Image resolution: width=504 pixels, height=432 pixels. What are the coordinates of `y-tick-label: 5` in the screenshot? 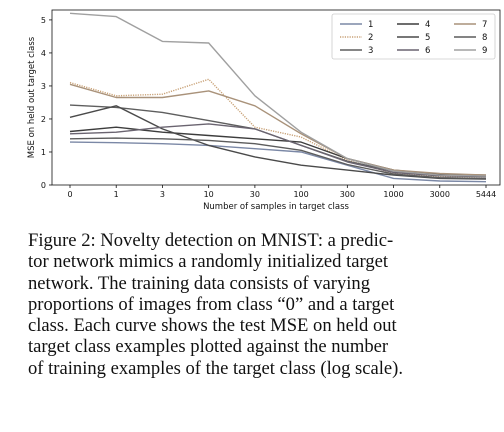 It's located at (43, 20).